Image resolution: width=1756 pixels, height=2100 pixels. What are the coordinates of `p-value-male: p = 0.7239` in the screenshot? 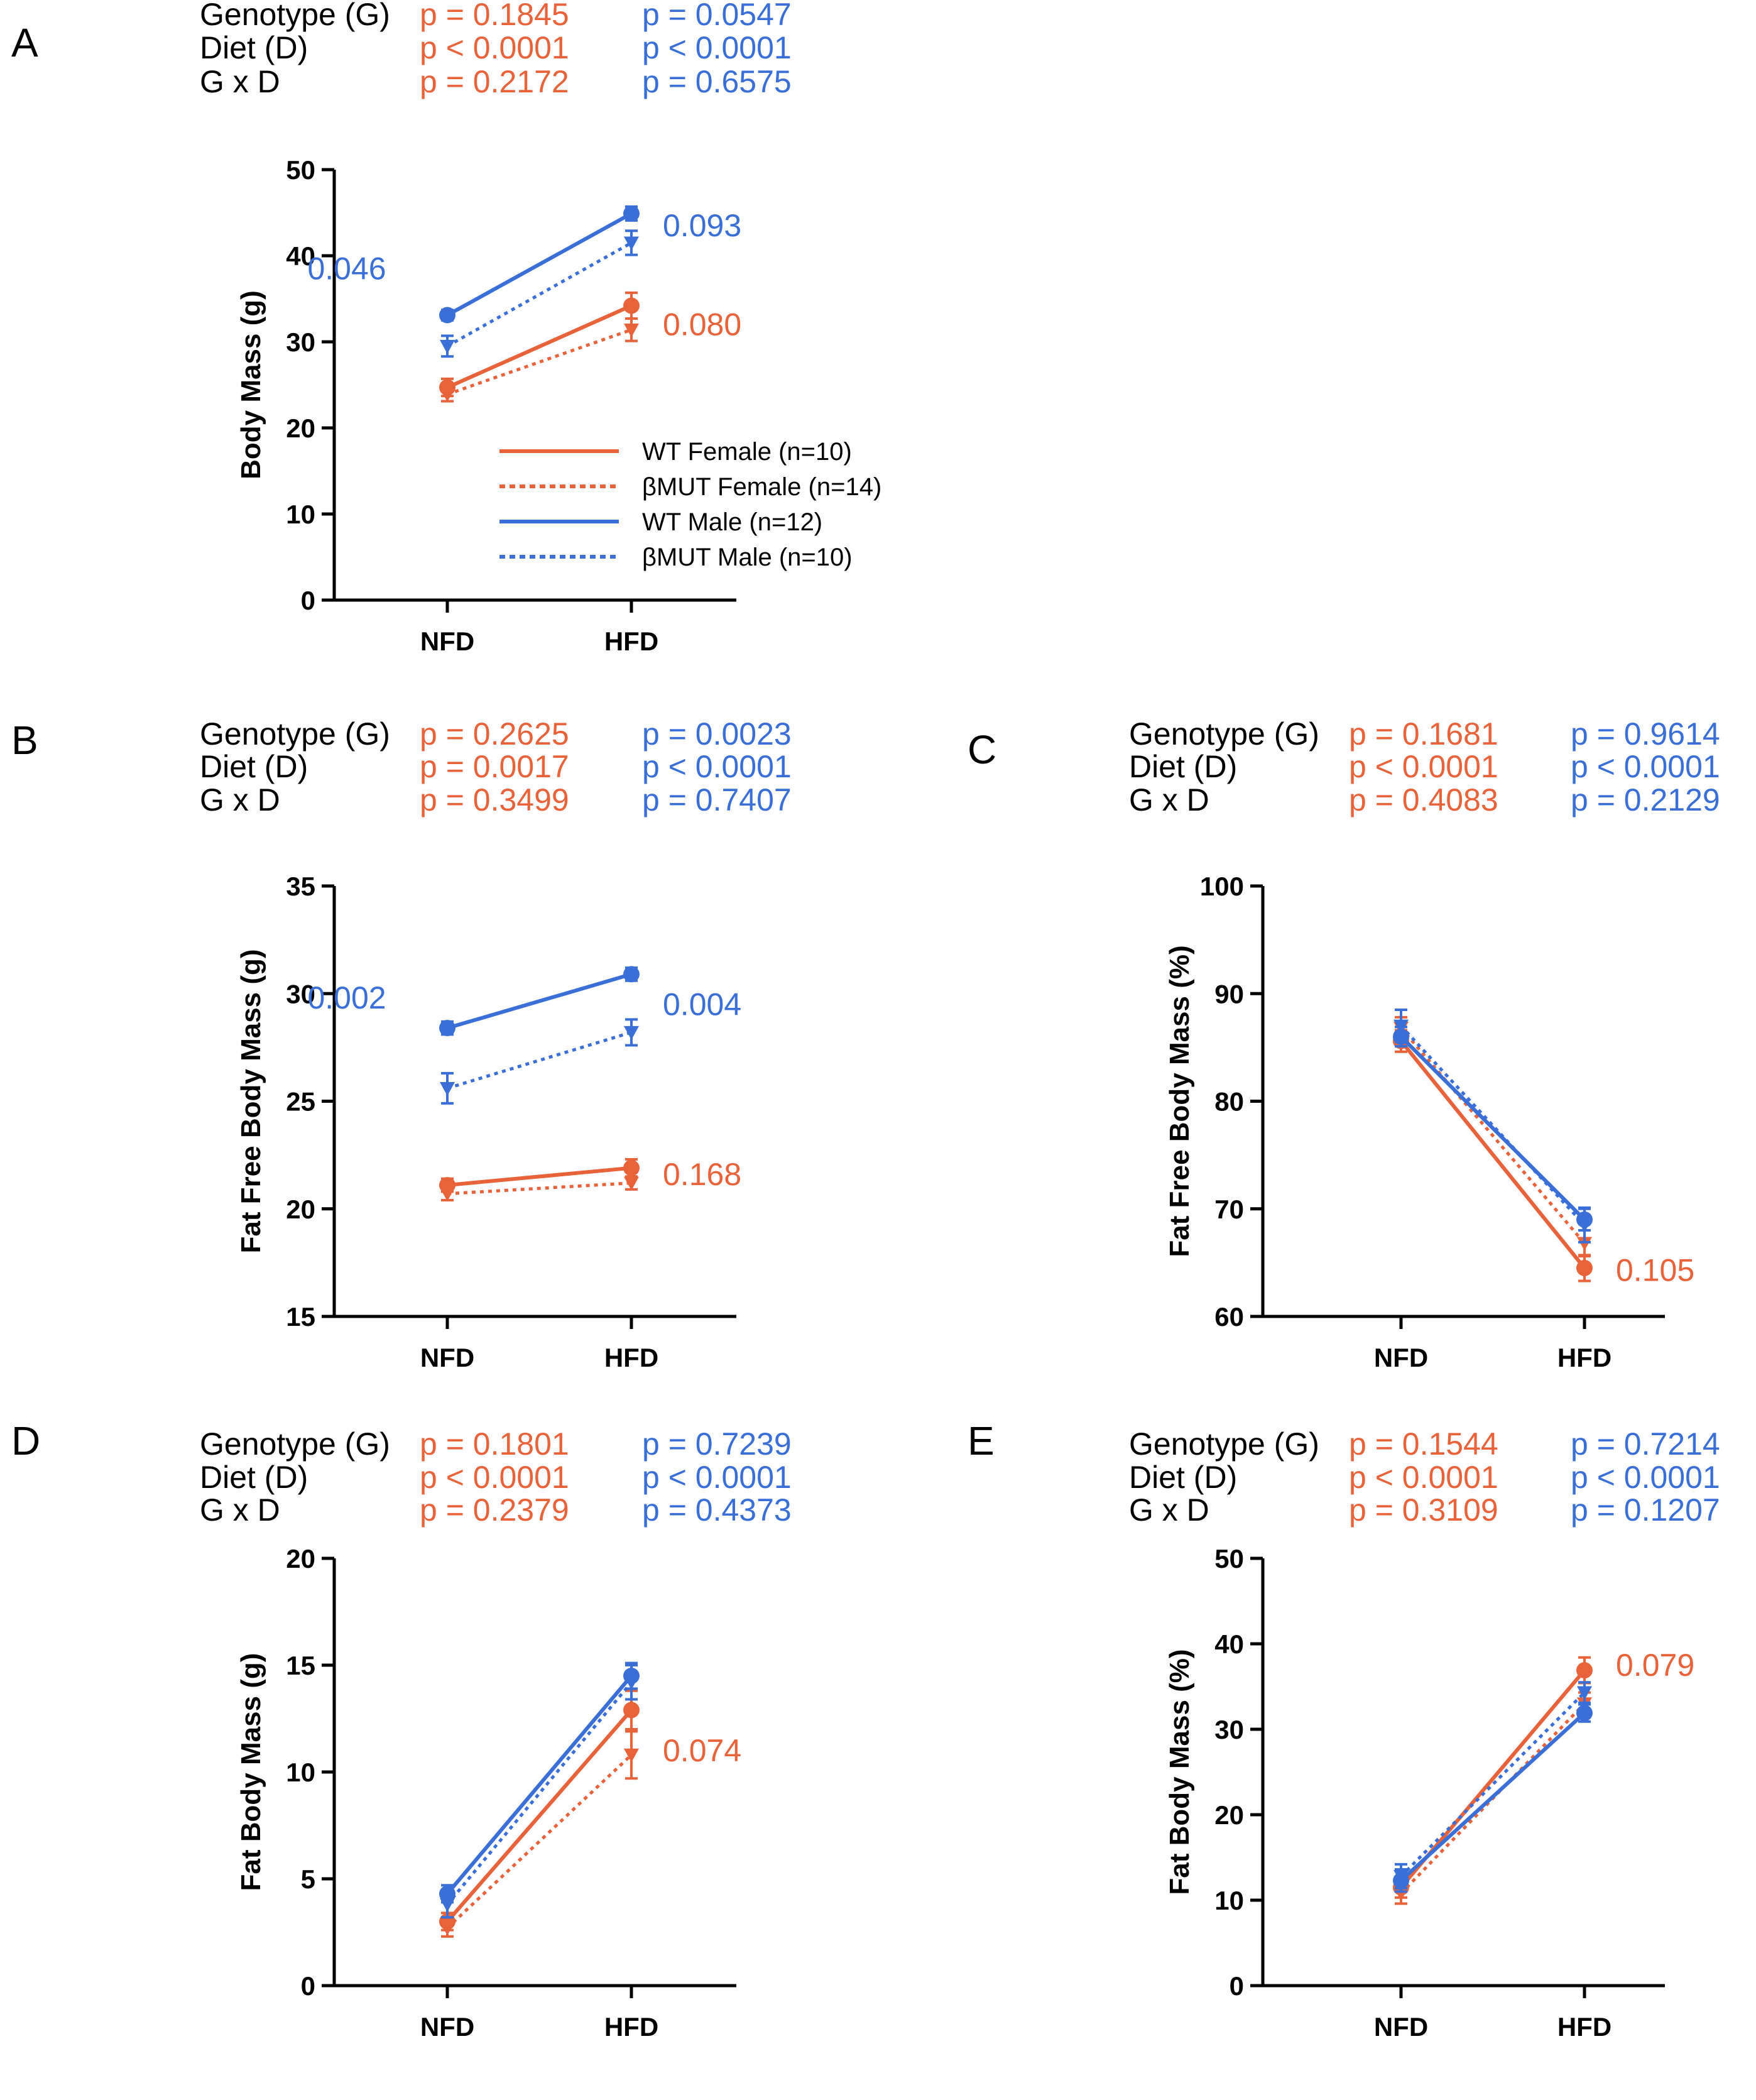 It's located at (717, 1444).